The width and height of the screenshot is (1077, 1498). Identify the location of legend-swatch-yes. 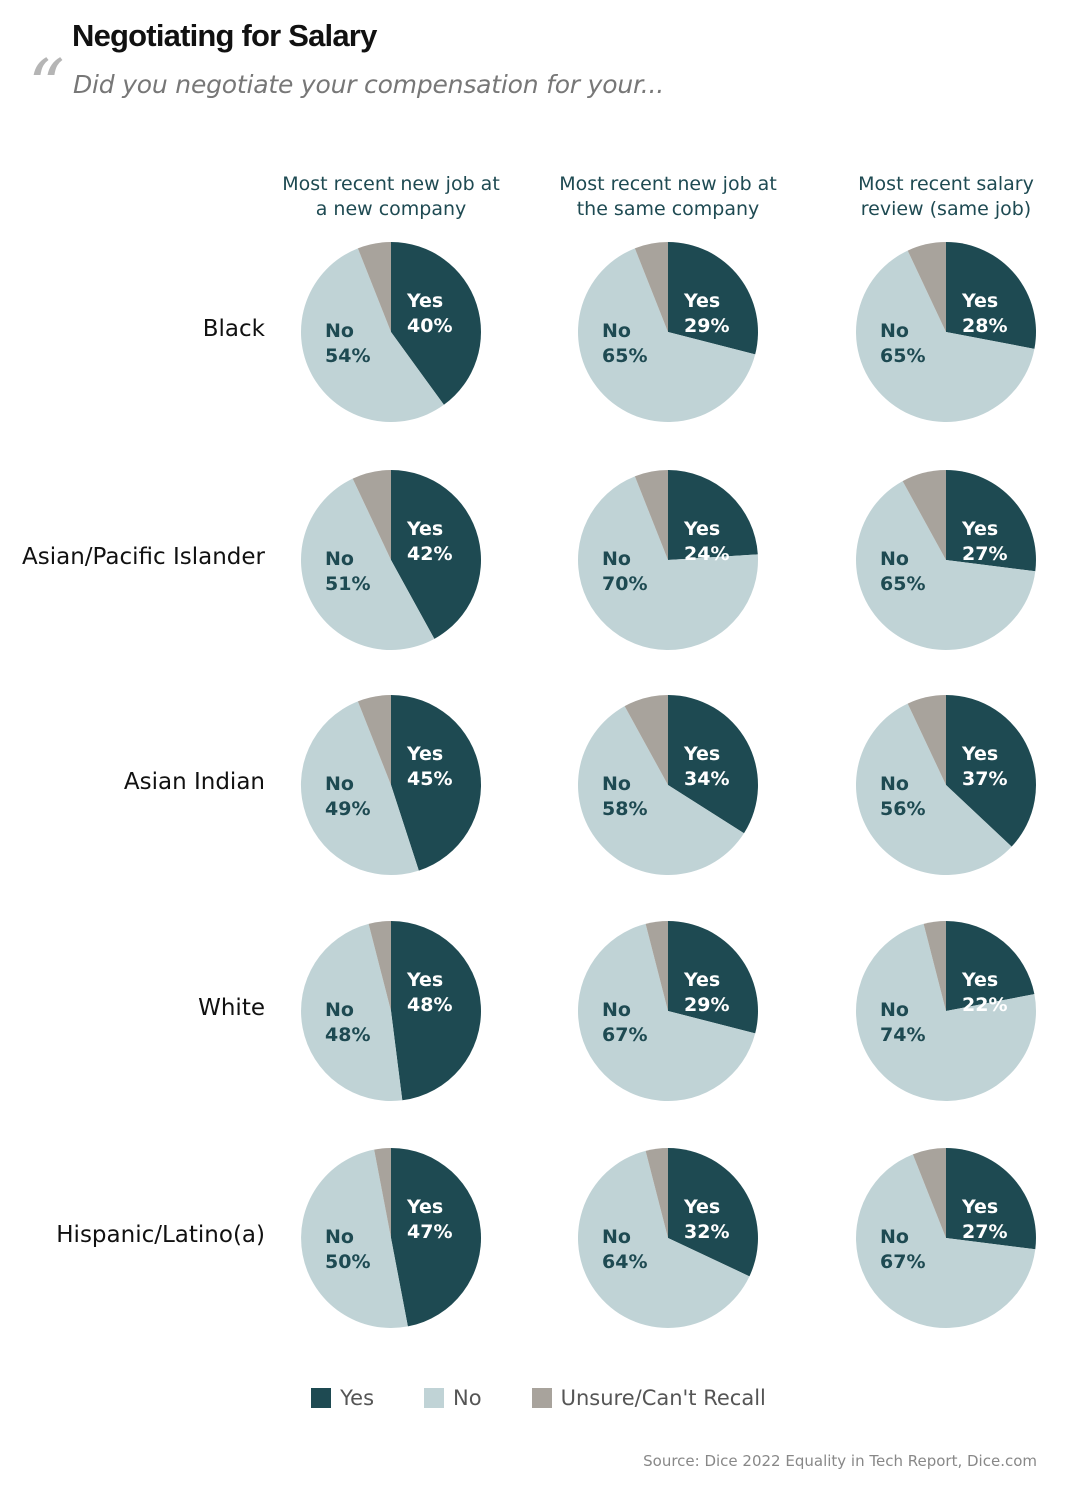
(321, 1398).